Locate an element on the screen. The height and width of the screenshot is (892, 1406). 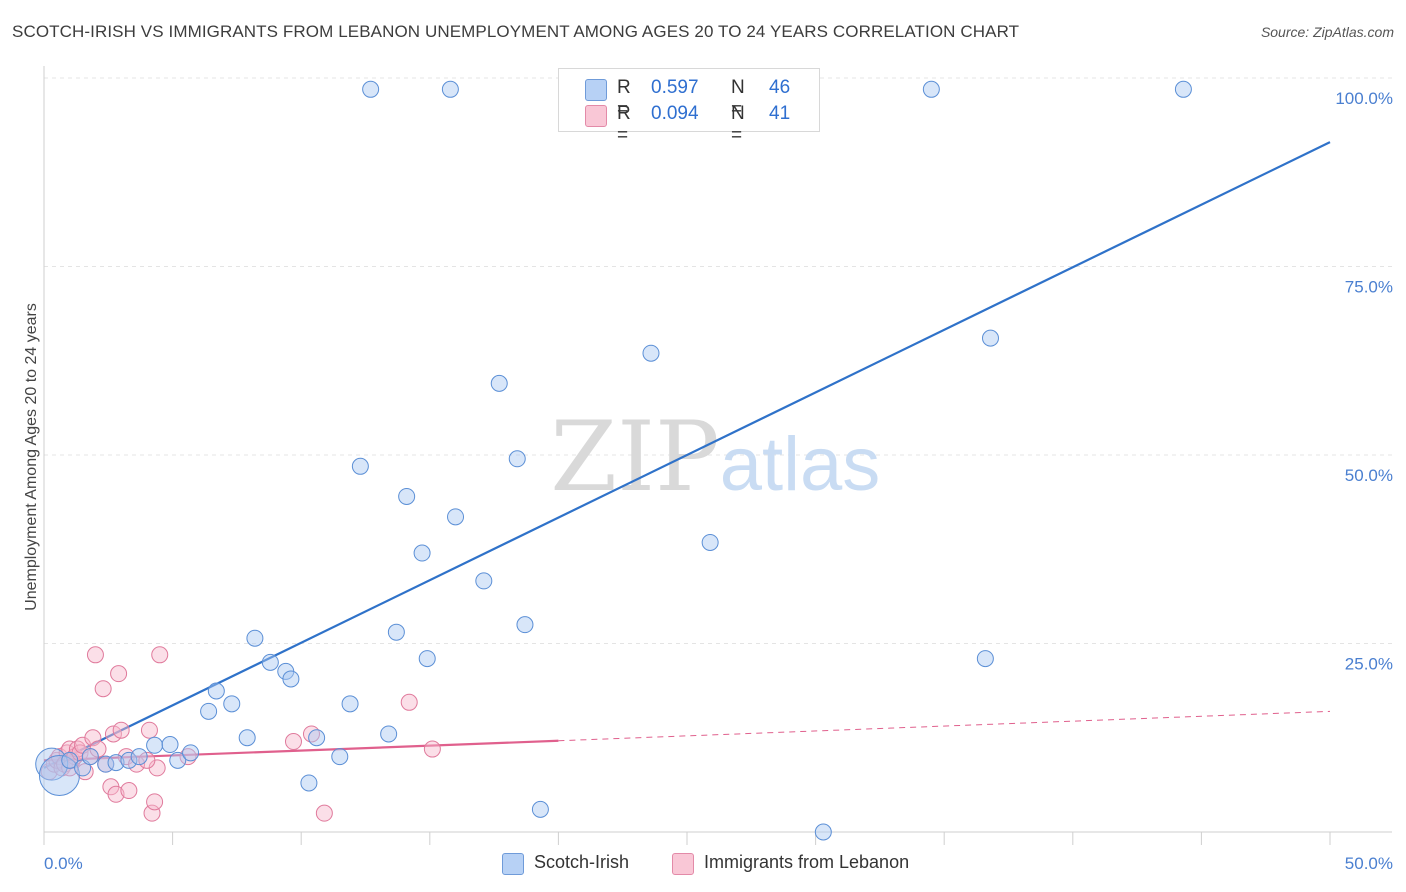
y-tick-label: 100.0% is located at coordinates (1364, 98).